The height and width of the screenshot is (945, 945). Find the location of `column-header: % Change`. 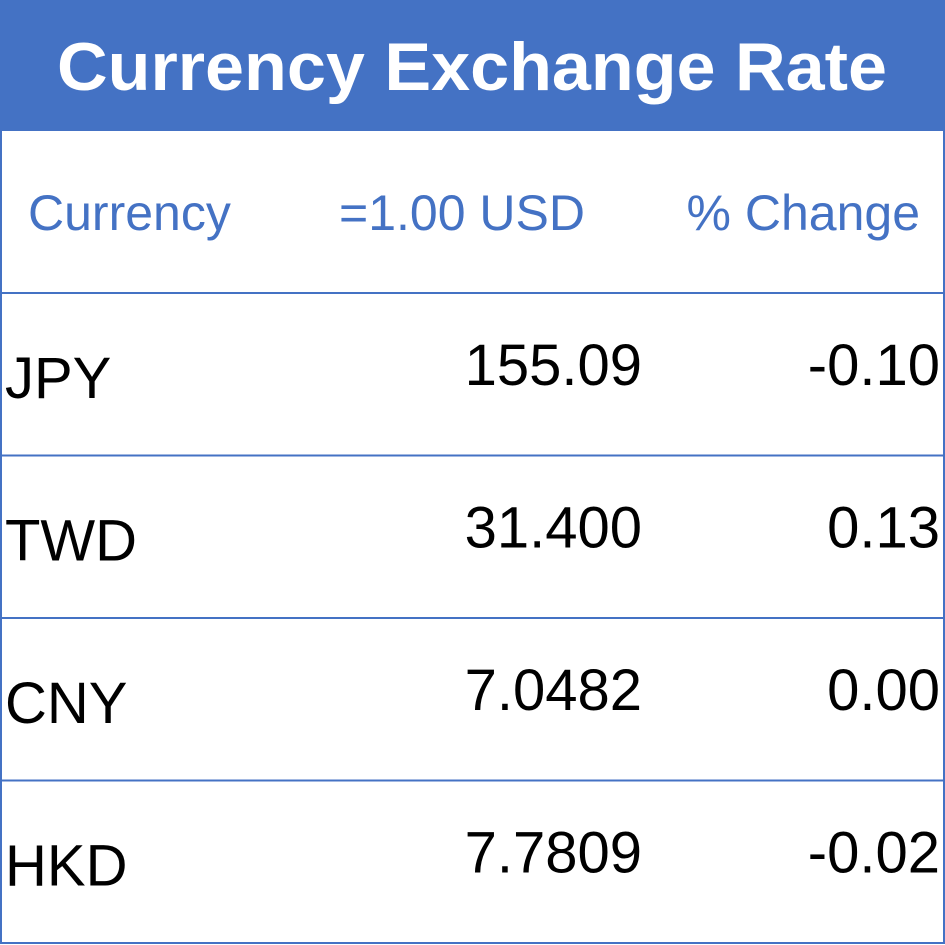

column-header: % Change is located at coordinates (804, 213).